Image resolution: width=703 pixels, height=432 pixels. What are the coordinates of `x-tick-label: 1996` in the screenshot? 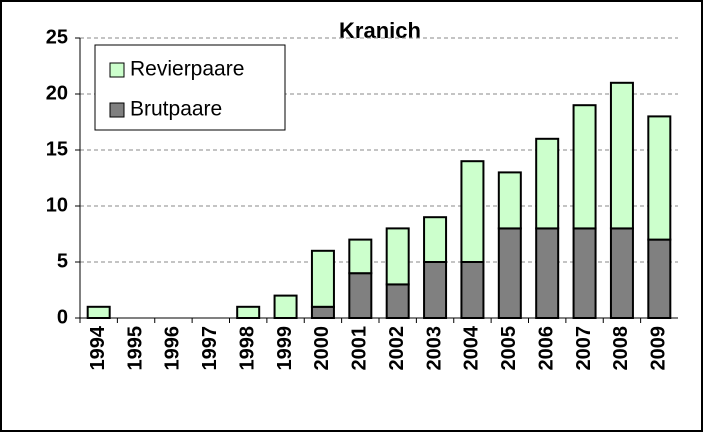 It's located at (173, 348).